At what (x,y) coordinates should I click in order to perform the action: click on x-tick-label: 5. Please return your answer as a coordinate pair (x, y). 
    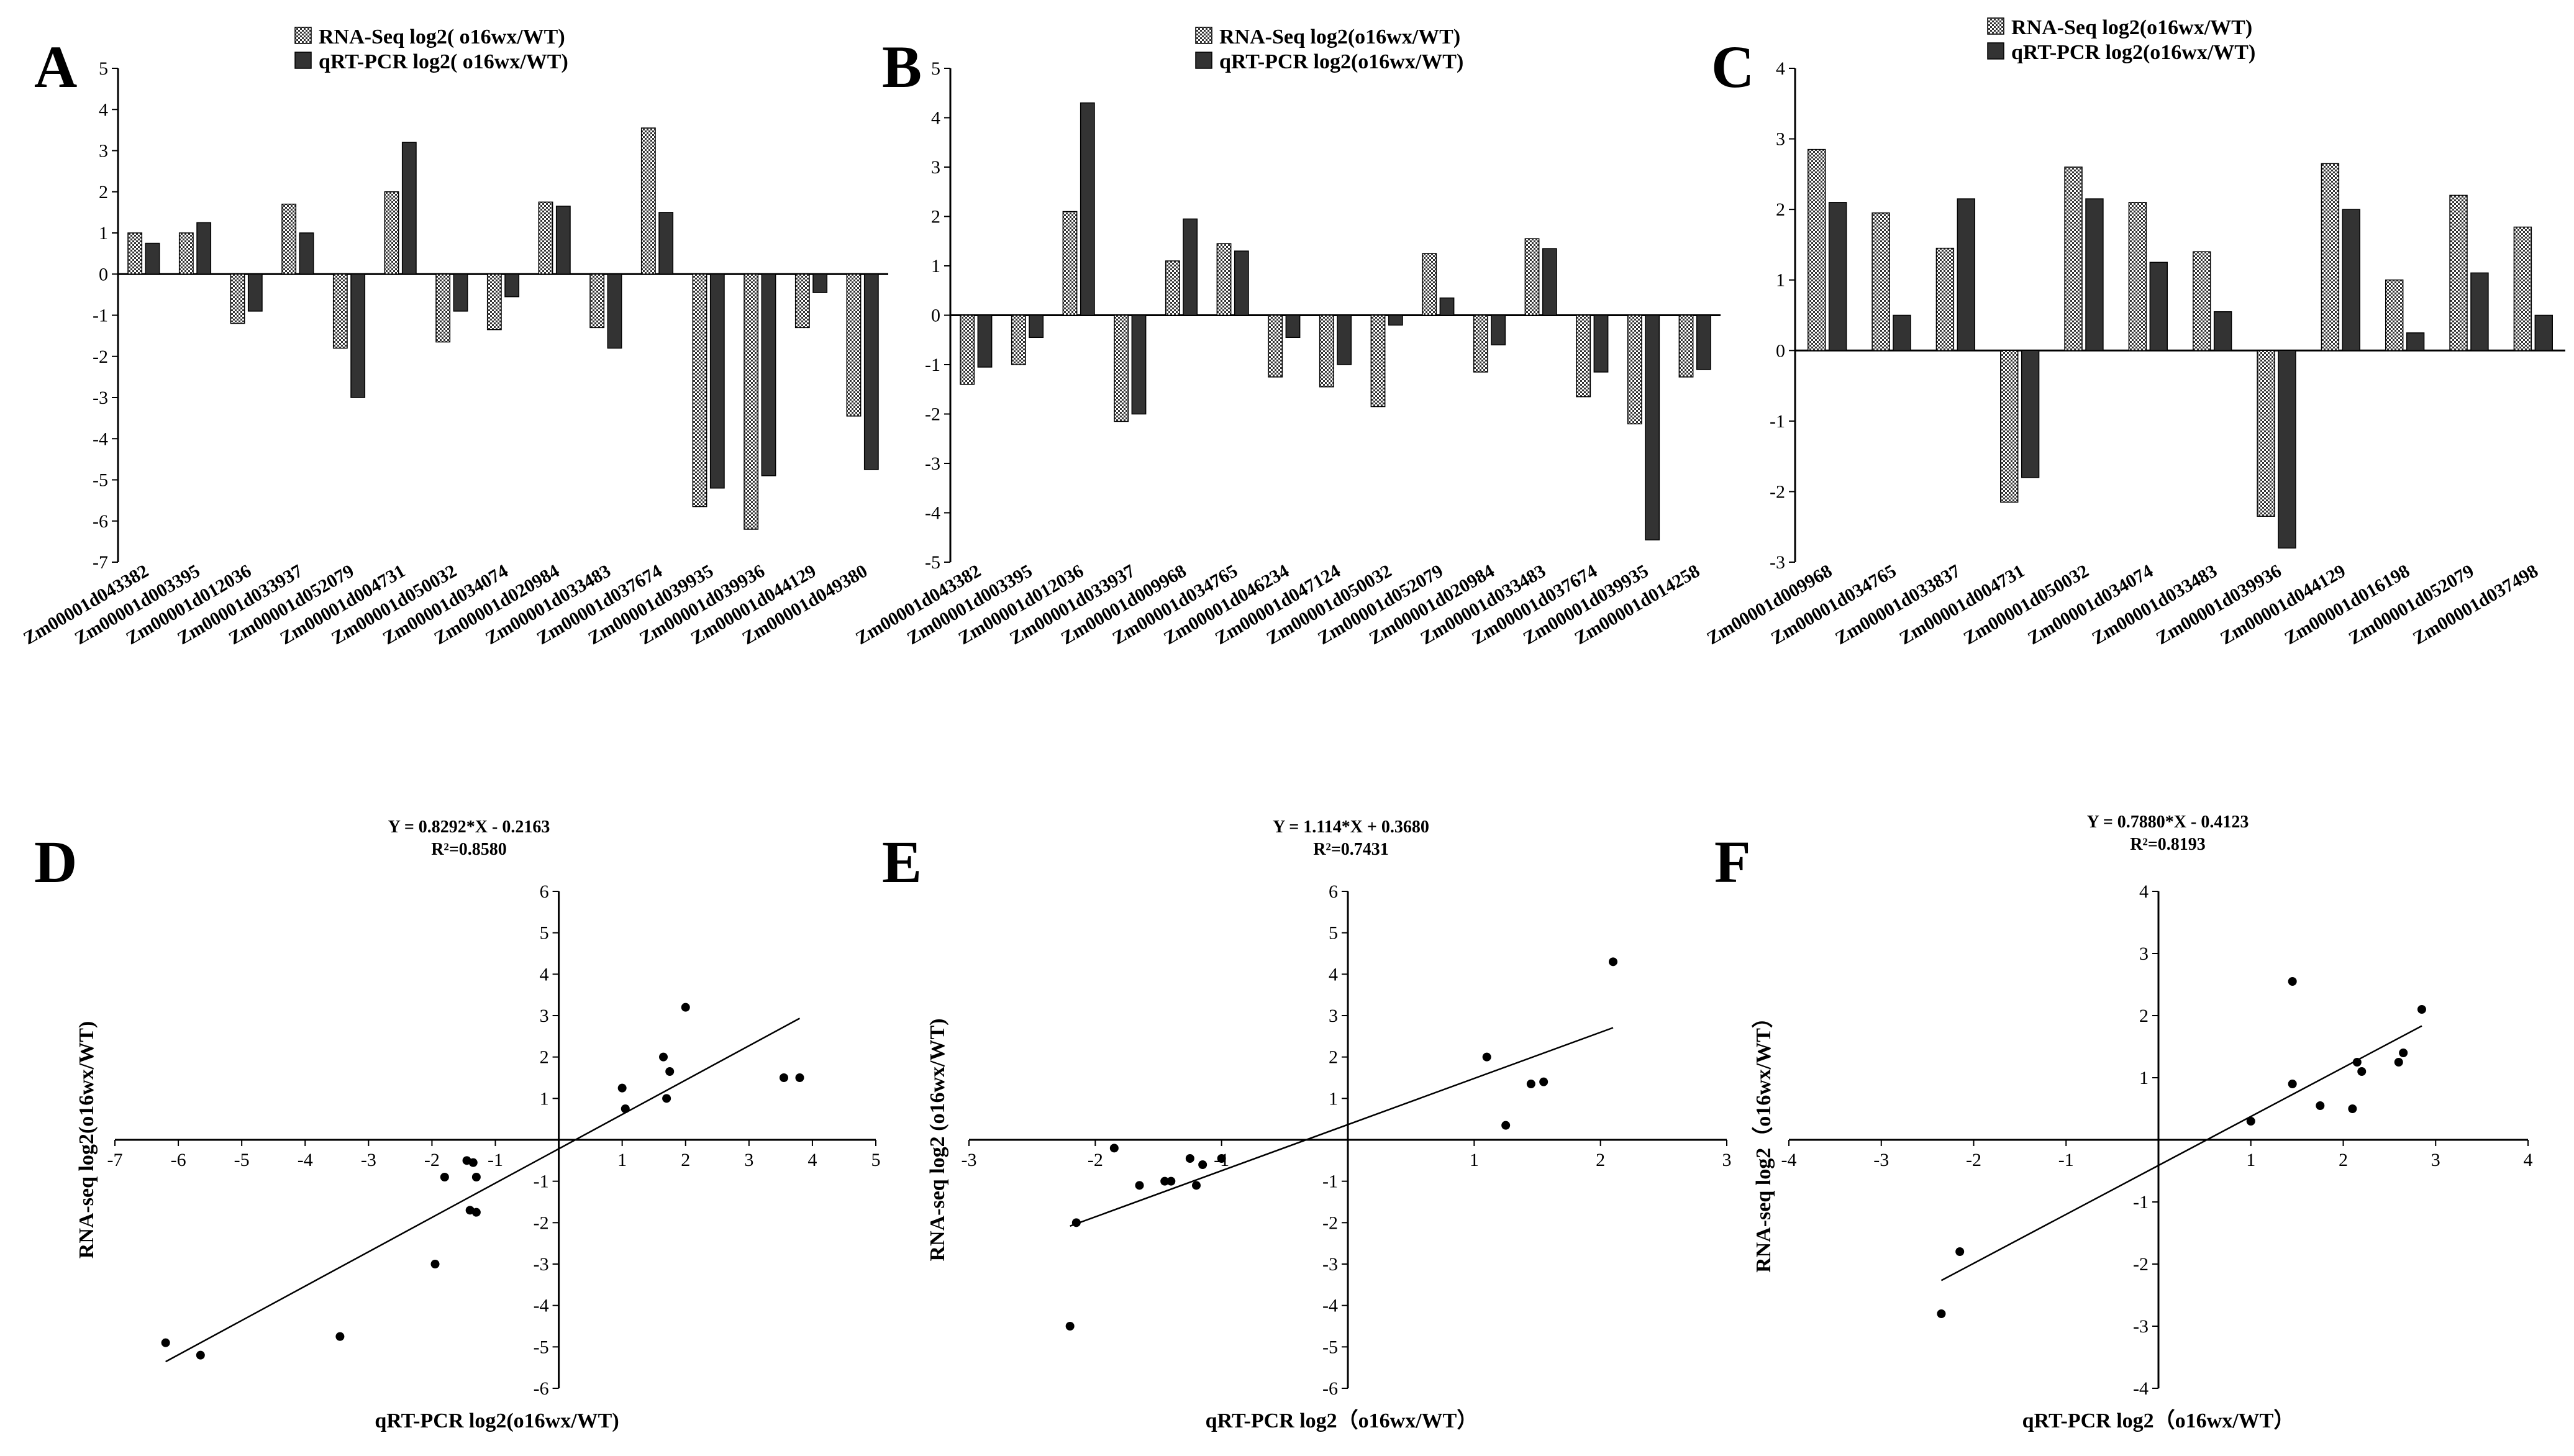
    Looking at the image, I should click on (876, 1160).